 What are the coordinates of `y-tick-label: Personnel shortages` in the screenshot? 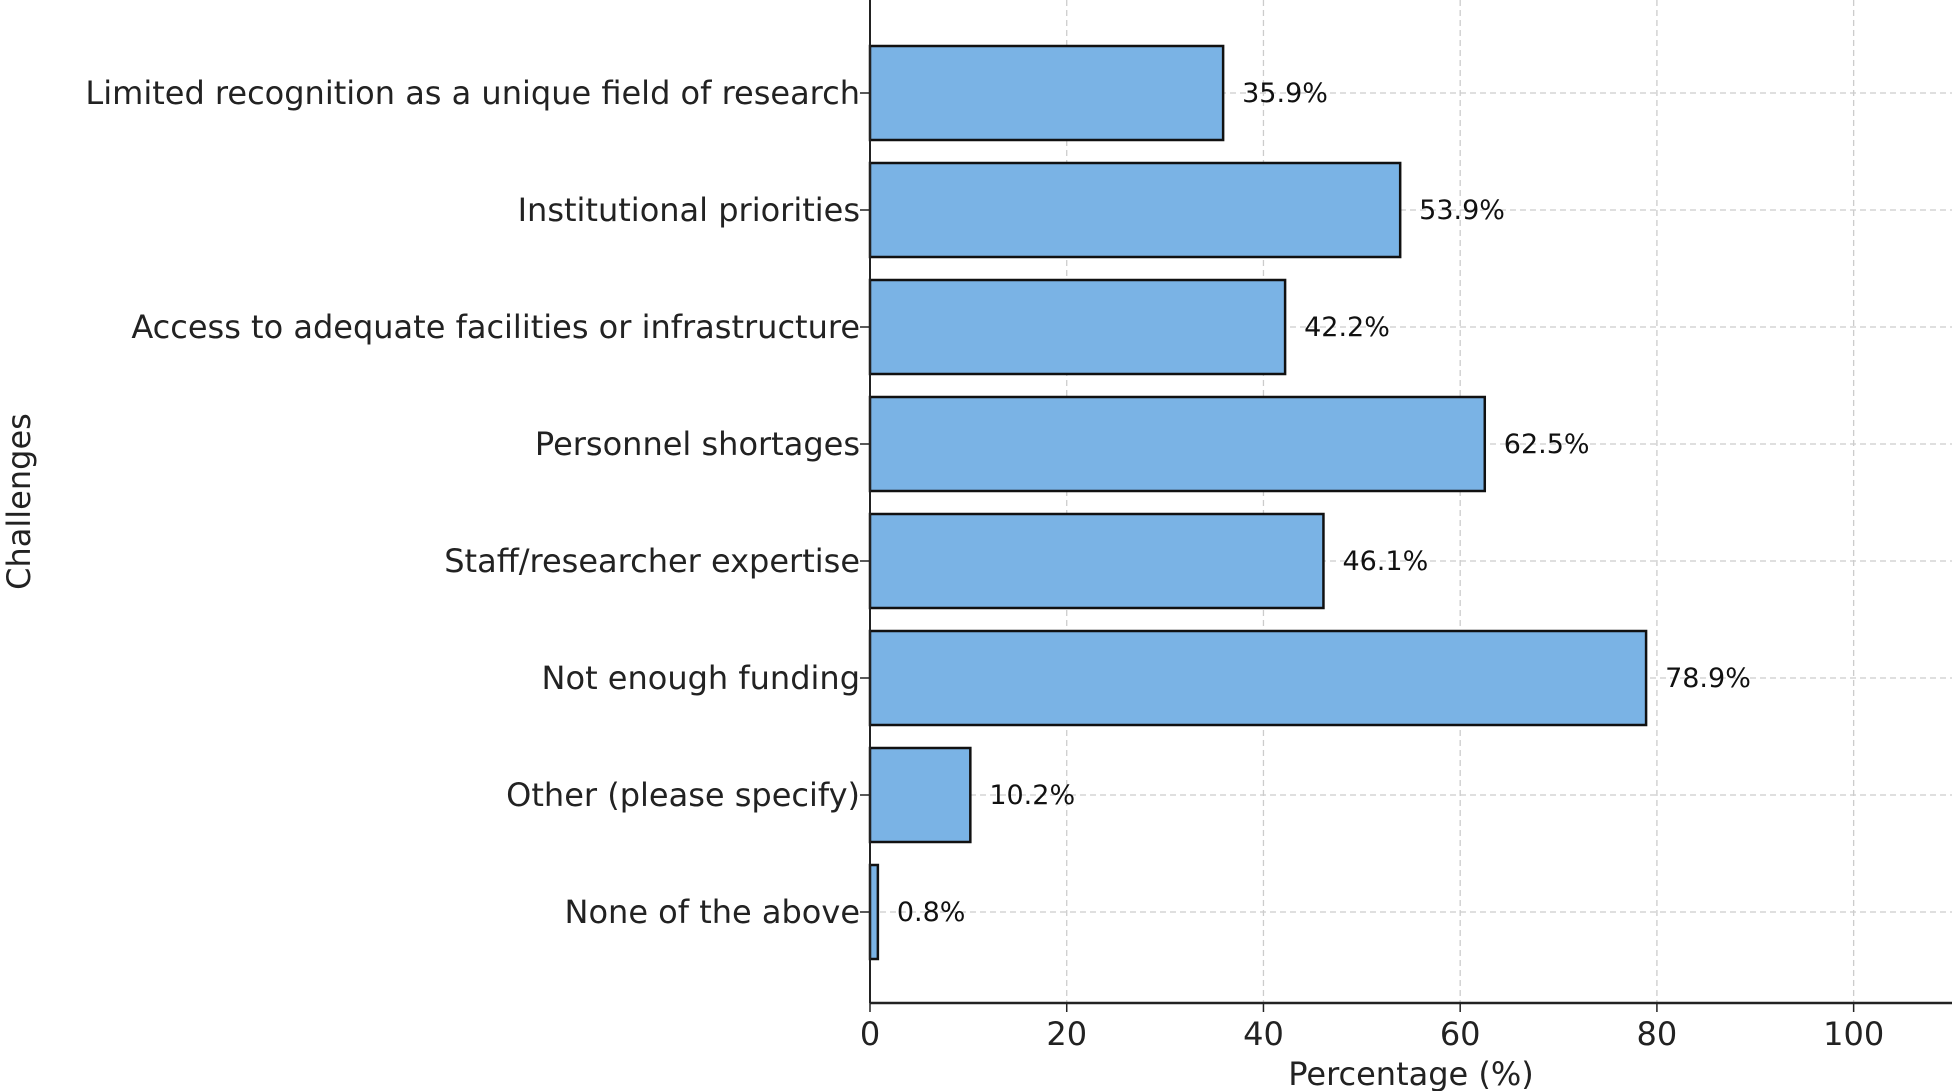 It's located at (697, 444).